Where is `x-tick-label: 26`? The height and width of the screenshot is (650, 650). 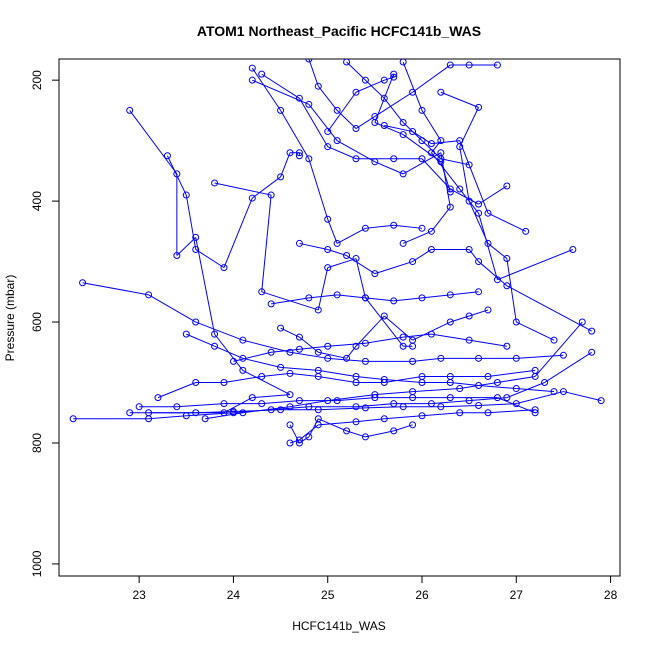 x-tick-label: 26 is located at coordinates (422, 595).